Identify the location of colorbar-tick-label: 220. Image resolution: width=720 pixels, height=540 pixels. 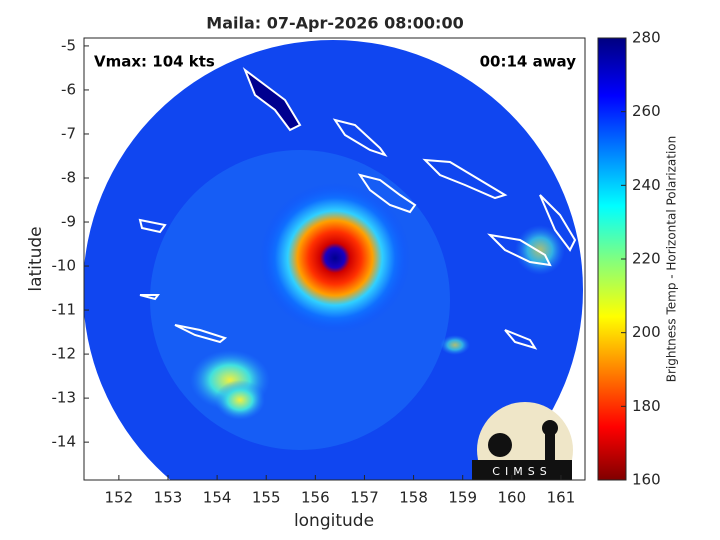
(646, 259).